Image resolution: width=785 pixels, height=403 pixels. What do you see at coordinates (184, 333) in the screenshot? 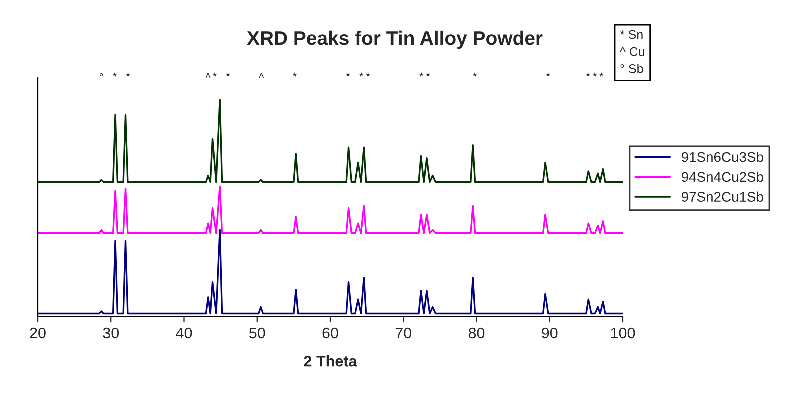
I see `x-tick-label: 40` at bounding box center [184, 333].